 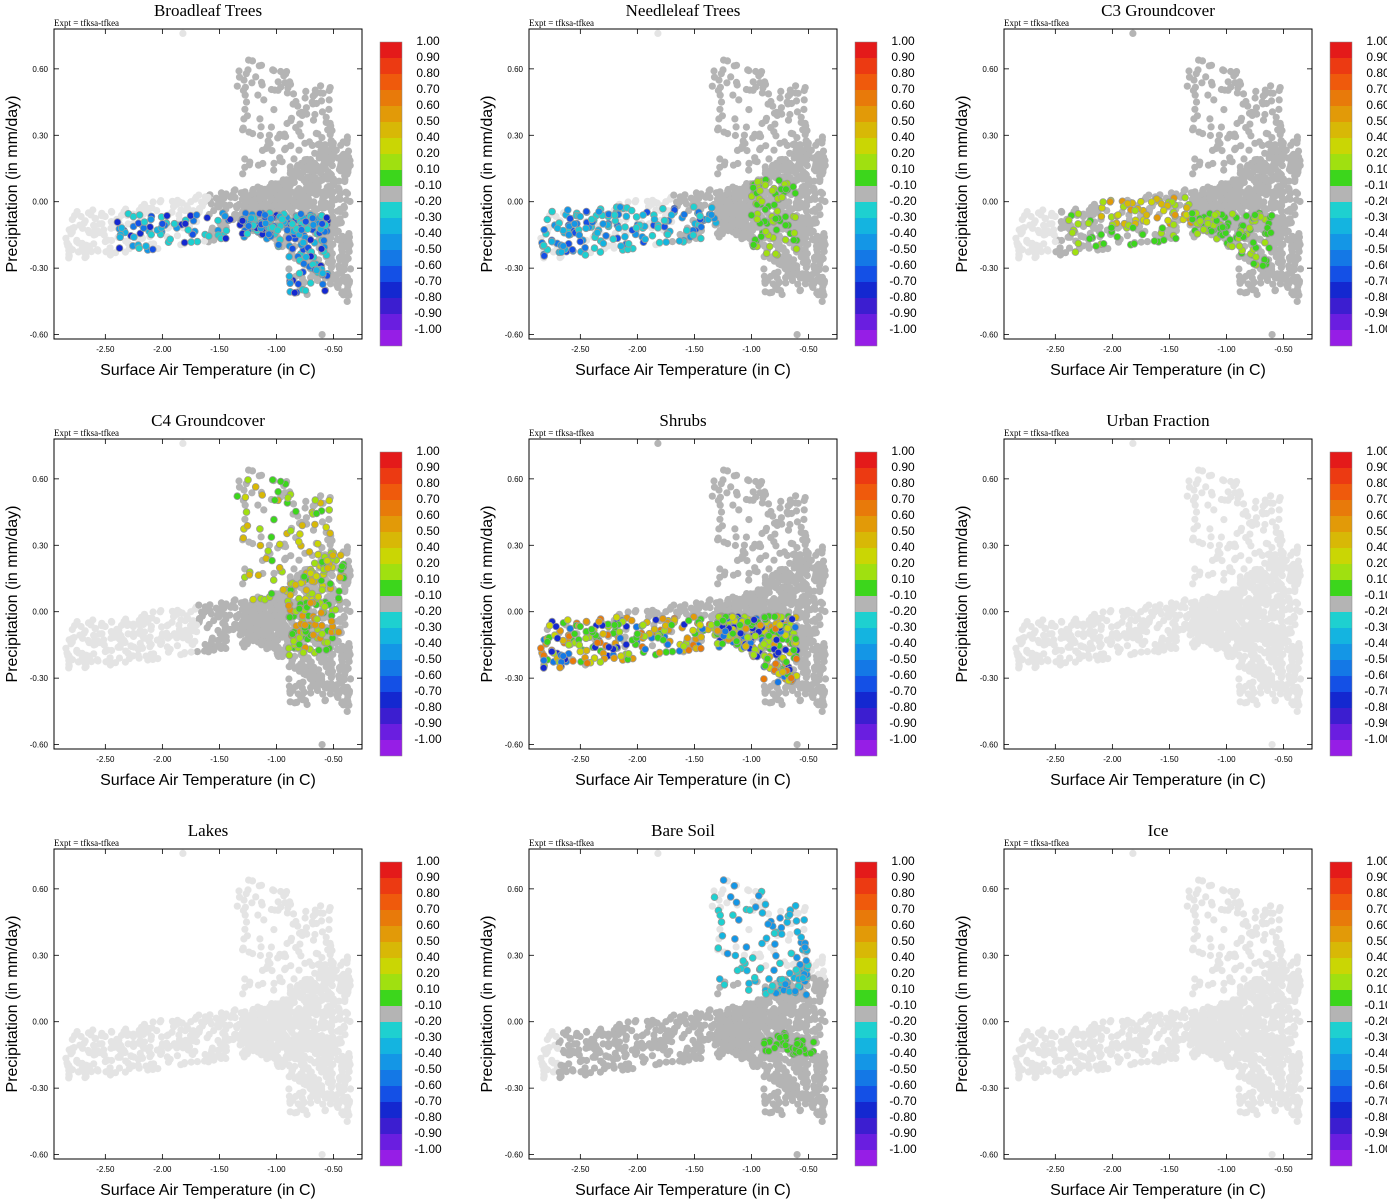 I want to click on colorbar-label: 0.40, so click(x=428, y=137).